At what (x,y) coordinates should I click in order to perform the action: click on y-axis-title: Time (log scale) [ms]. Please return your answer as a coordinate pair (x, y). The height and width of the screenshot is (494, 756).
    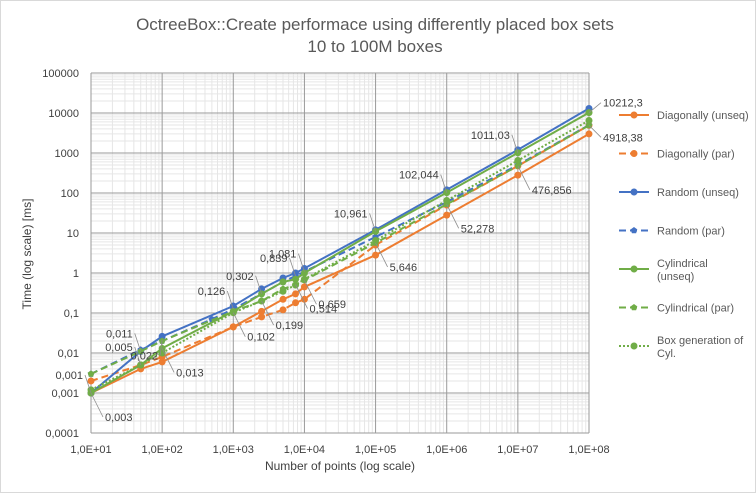
    Looking at the image, I should click on (27, 254).